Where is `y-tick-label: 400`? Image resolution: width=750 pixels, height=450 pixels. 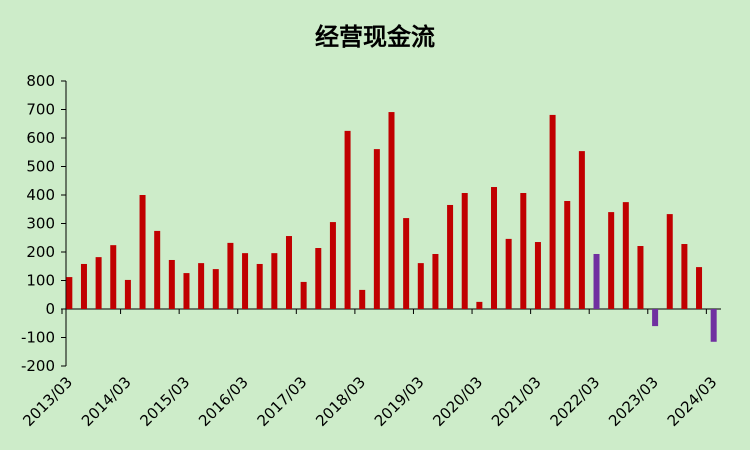
y-tick-label: 400 is located at coordinates (40, 195).